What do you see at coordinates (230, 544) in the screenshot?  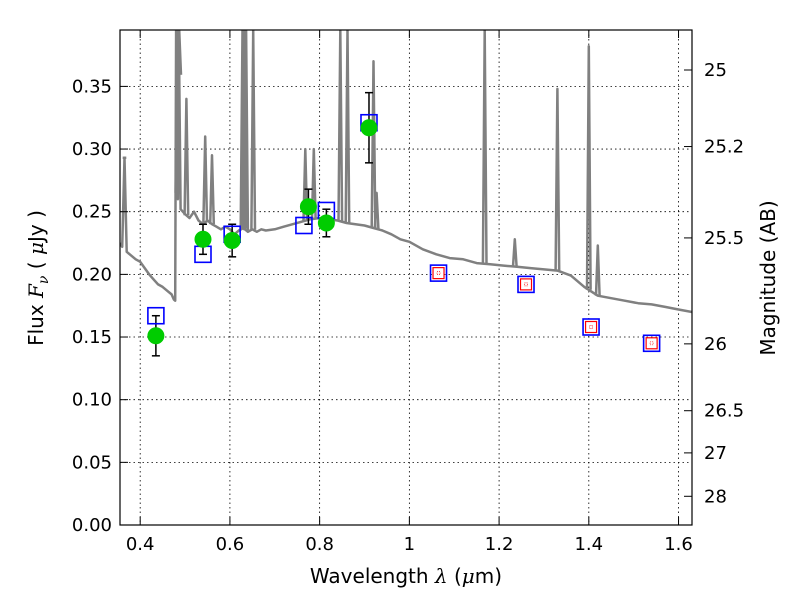 I see `x-tick-label: 0.6` at bounding box center [230, 544].